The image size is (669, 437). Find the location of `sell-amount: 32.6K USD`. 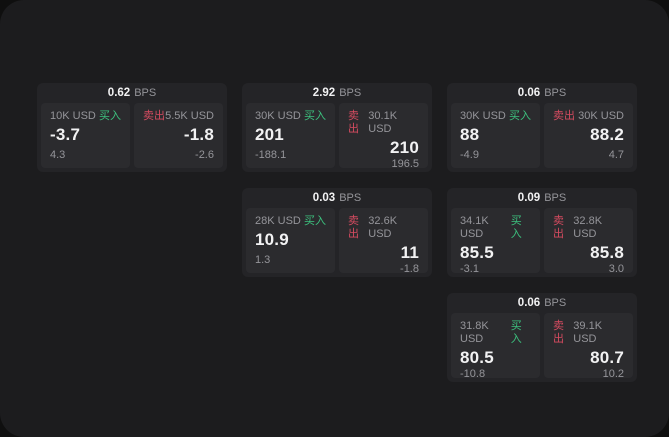

sell-amount: 32.6K USD is located at coordinates (383, 227).